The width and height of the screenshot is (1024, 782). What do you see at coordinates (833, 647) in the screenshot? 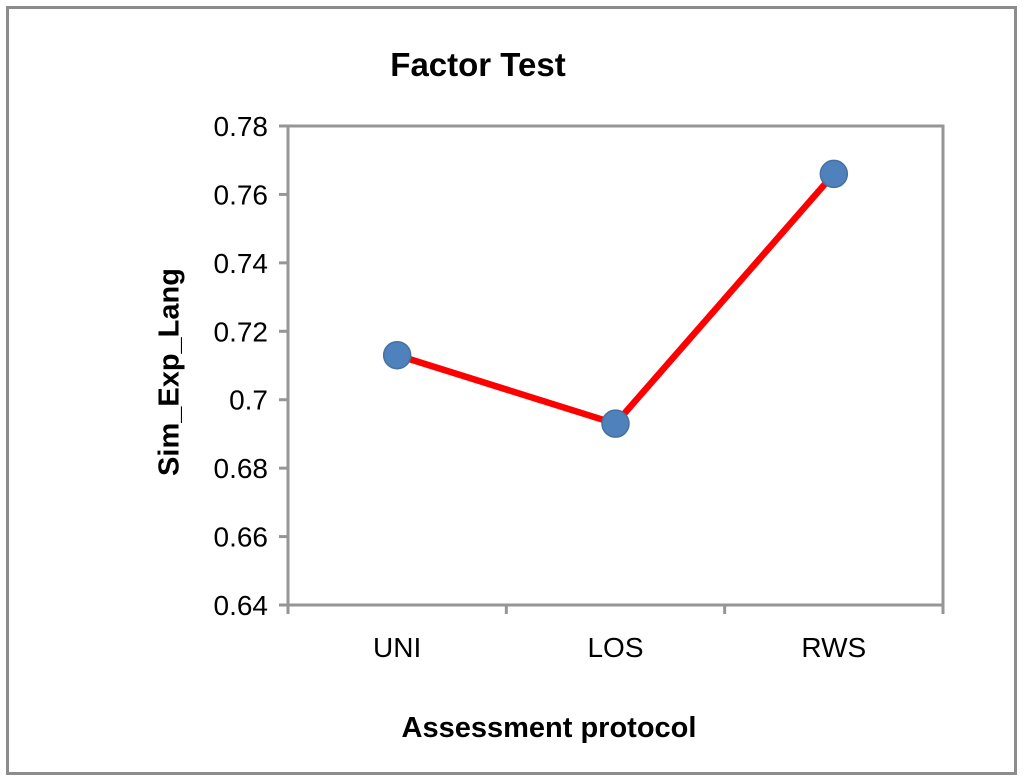
I see `x-category-label-rws: RWS` at bounding box center [833, 647].